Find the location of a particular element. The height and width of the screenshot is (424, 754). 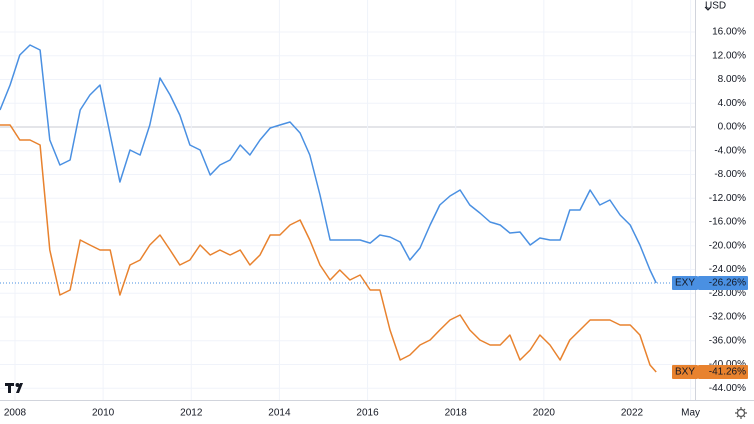

x-tick-label: 2022 is located at coordinates (632, 413).